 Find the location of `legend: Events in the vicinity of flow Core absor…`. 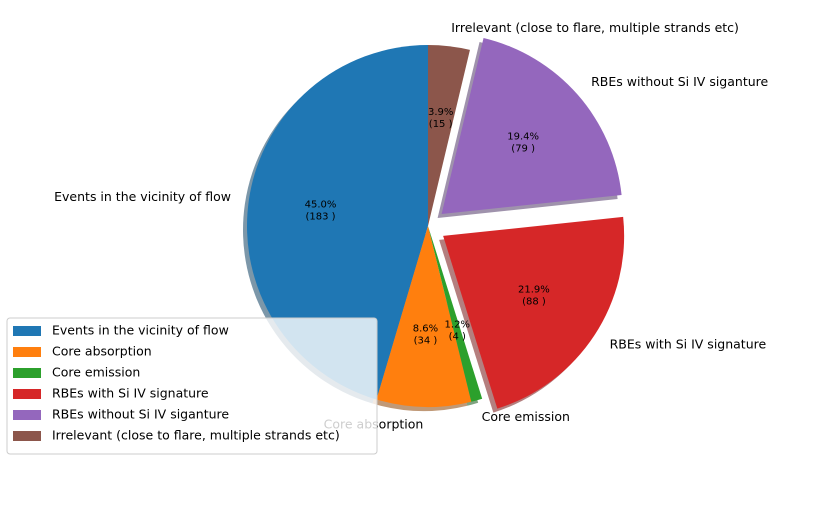

legend: Events in the vicinity of flow Core absor… is located at coordinates (192, 386).